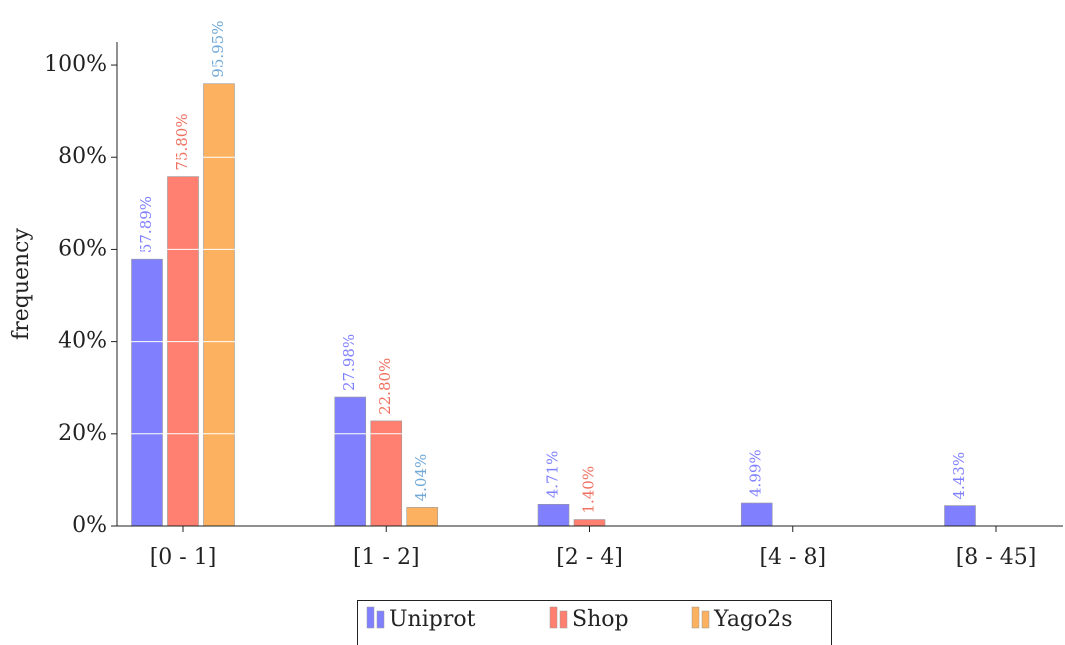 This screenshot has width=1065, height=645. I want to click on value-label: 57.89%, so click(146, 224).